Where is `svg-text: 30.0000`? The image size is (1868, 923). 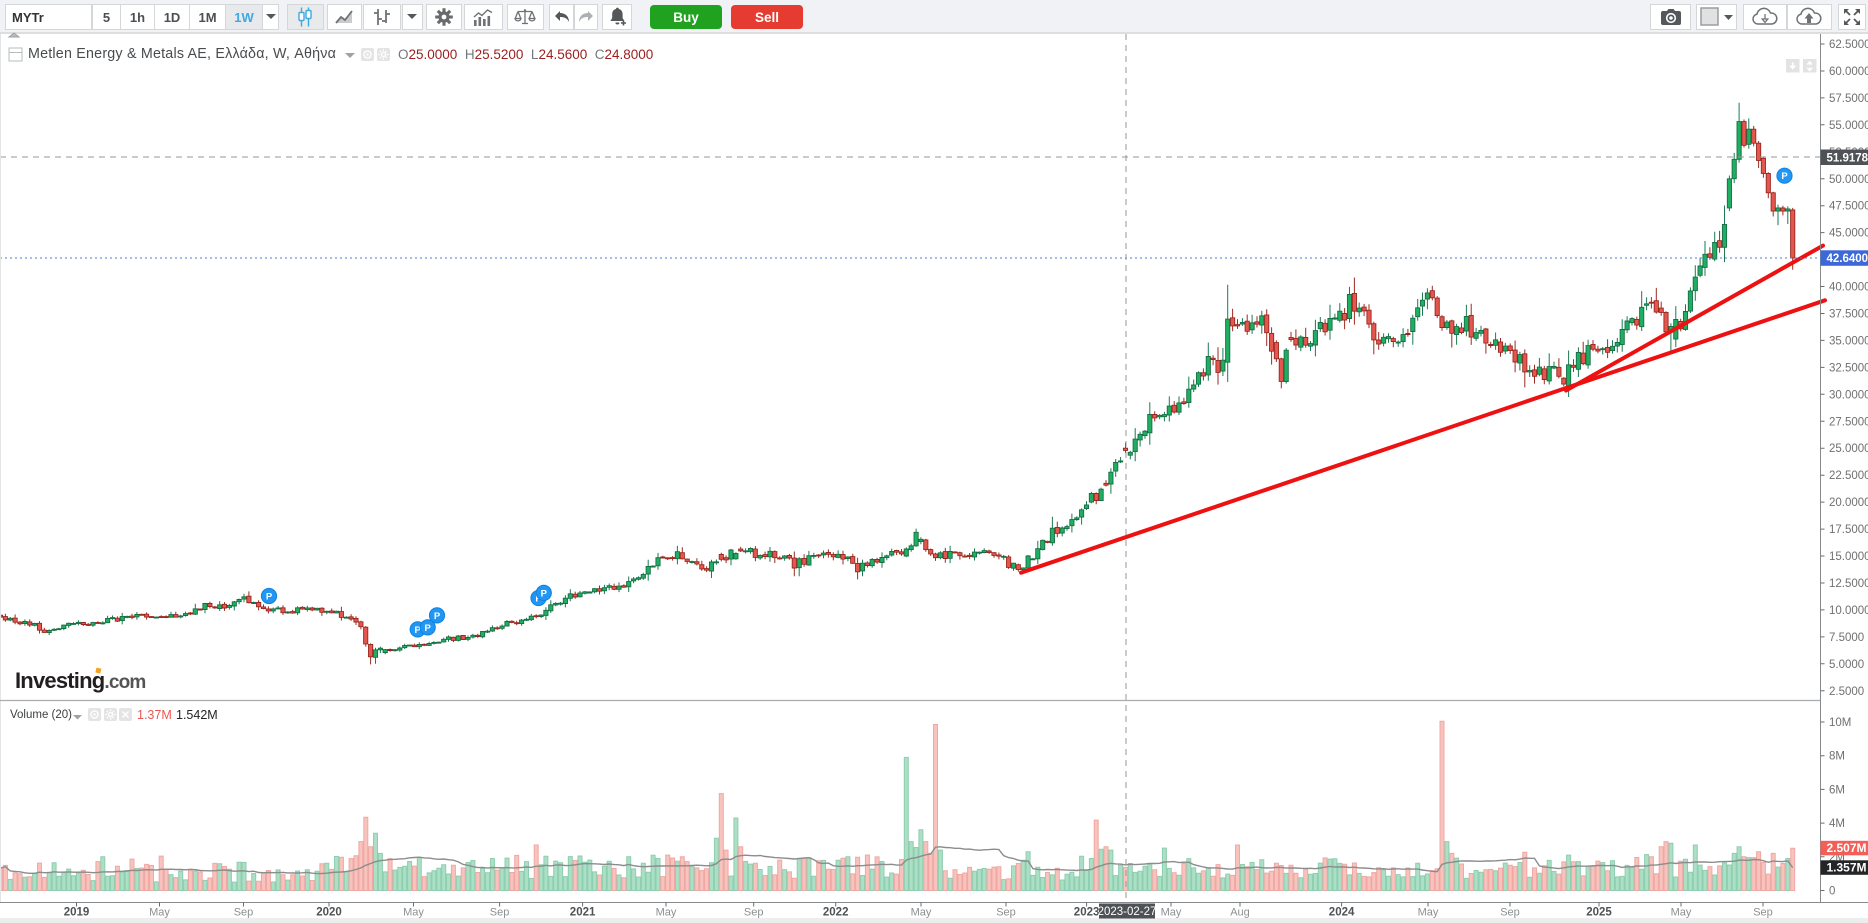 svg-text: 30.0000 is located at coordinates (1848, 395).